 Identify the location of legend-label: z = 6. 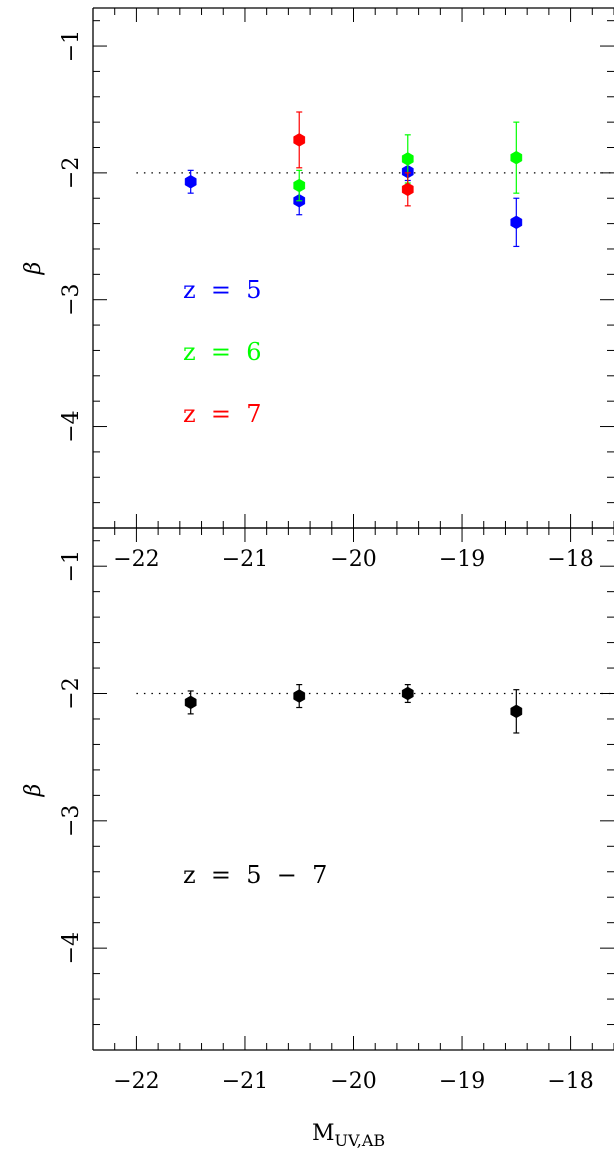
(222, 352).